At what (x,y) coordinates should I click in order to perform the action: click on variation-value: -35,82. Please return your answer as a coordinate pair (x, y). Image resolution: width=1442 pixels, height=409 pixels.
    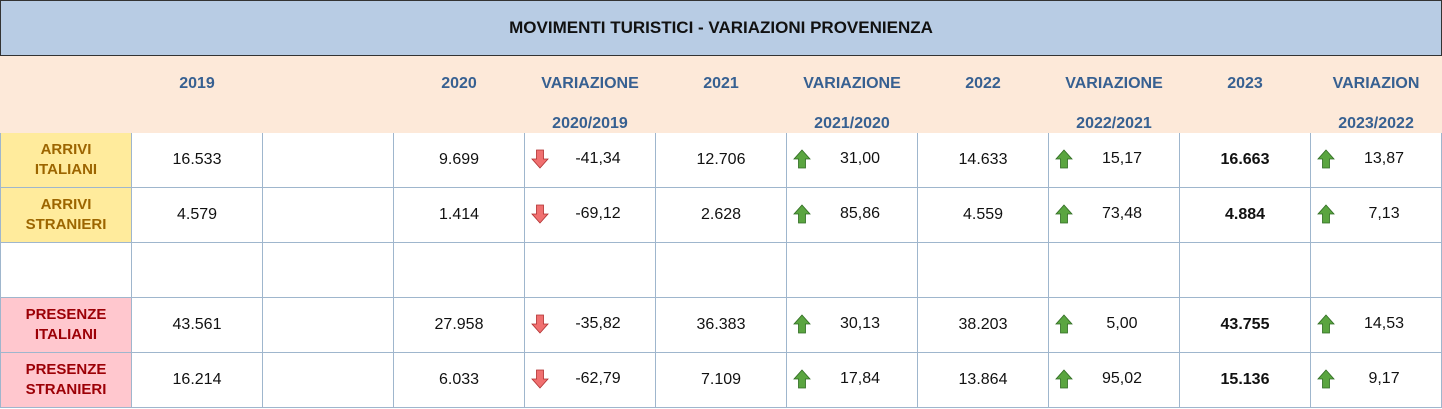
    Looking at the image, I should click on (598, 323).